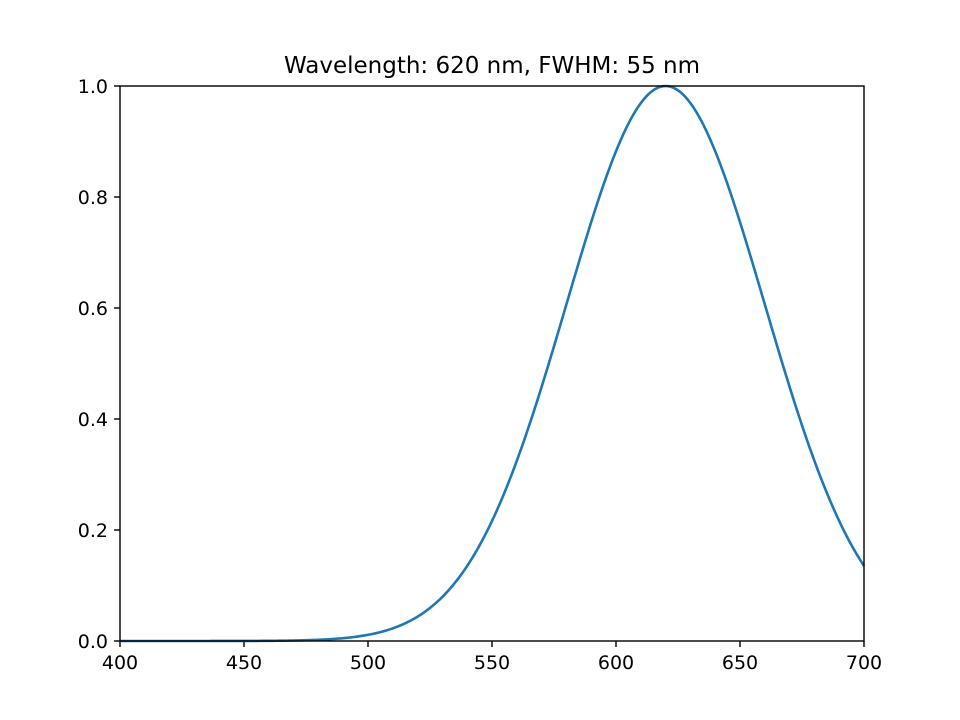 The width and height of the screenshot is (960, 720). What do you see at coordinates (93, 309) in the screenshot?
I see `y-tick-label: 0.6` at bounding box center [93, 309].